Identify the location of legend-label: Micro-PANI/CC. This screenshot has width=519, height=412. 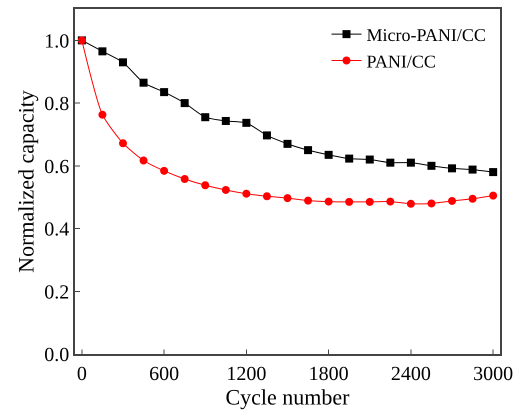
(426, 35).